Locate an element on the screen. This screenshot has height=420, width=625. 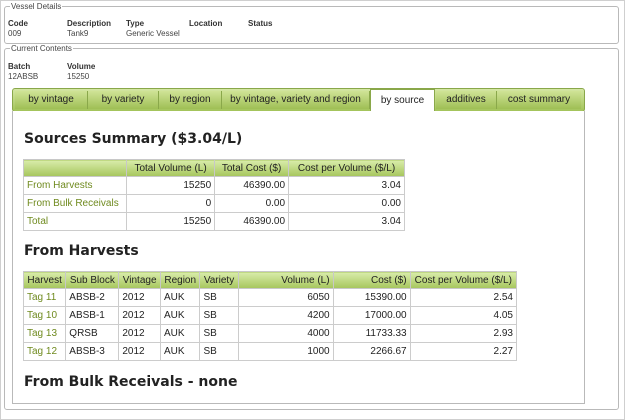
cost-cell: 17000.00 is located at coordinates (371, 315).